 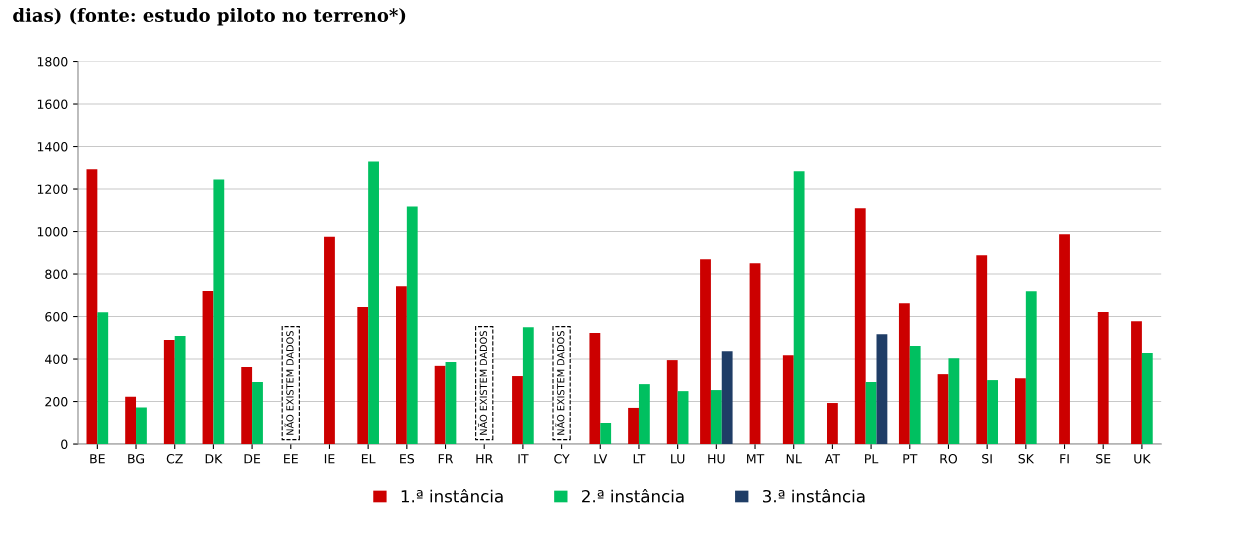 I want to click on x-tick-label: RO, so click(x=949, y=458).